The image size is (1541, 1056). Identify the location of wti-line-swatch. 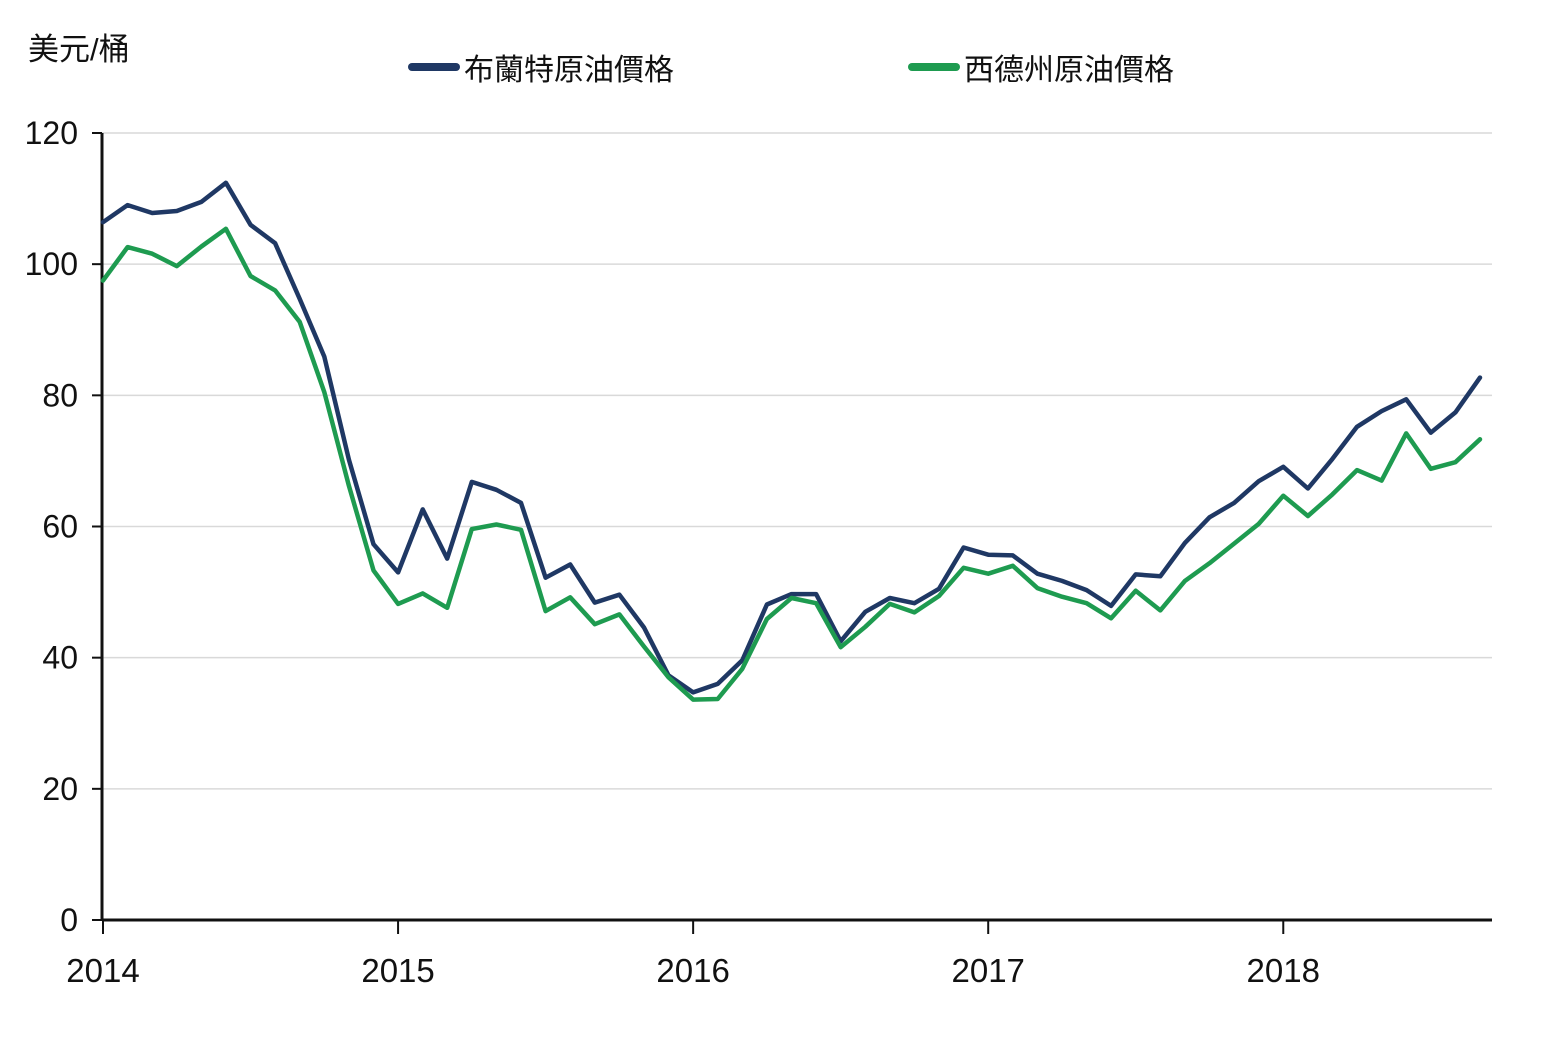
(934, 67).